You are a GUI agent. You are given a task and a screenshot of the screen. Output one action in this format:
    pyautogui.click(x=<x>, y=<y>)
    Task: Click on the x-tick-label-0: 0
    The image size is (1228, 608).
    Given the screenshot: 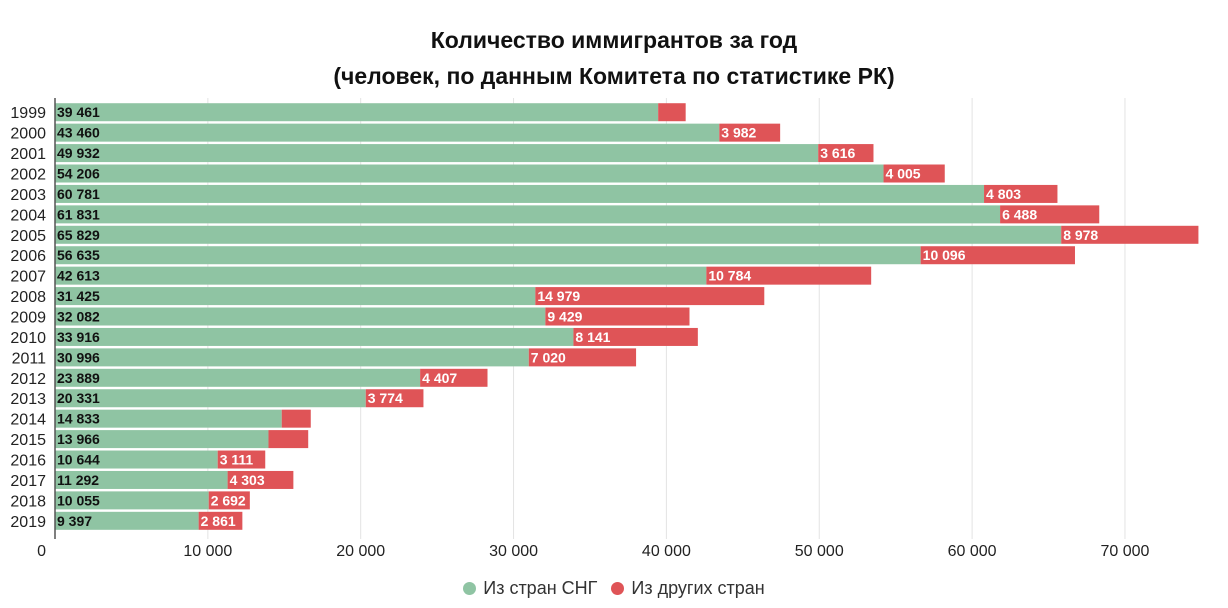 What is the action you would take?
    pyautogui.click(x=41, y=551)
    